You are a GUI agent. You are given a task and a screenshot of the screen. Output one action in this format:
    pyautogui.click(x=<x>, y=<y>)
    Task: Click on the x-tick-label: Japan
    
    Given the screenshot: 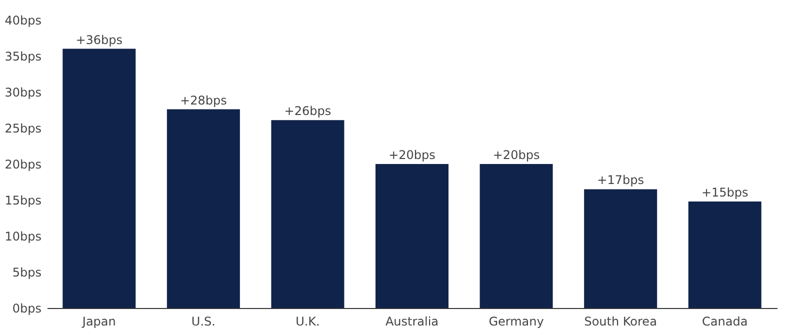 What is the action you would take?
    pyautogui.click(x=98, y=321)
    